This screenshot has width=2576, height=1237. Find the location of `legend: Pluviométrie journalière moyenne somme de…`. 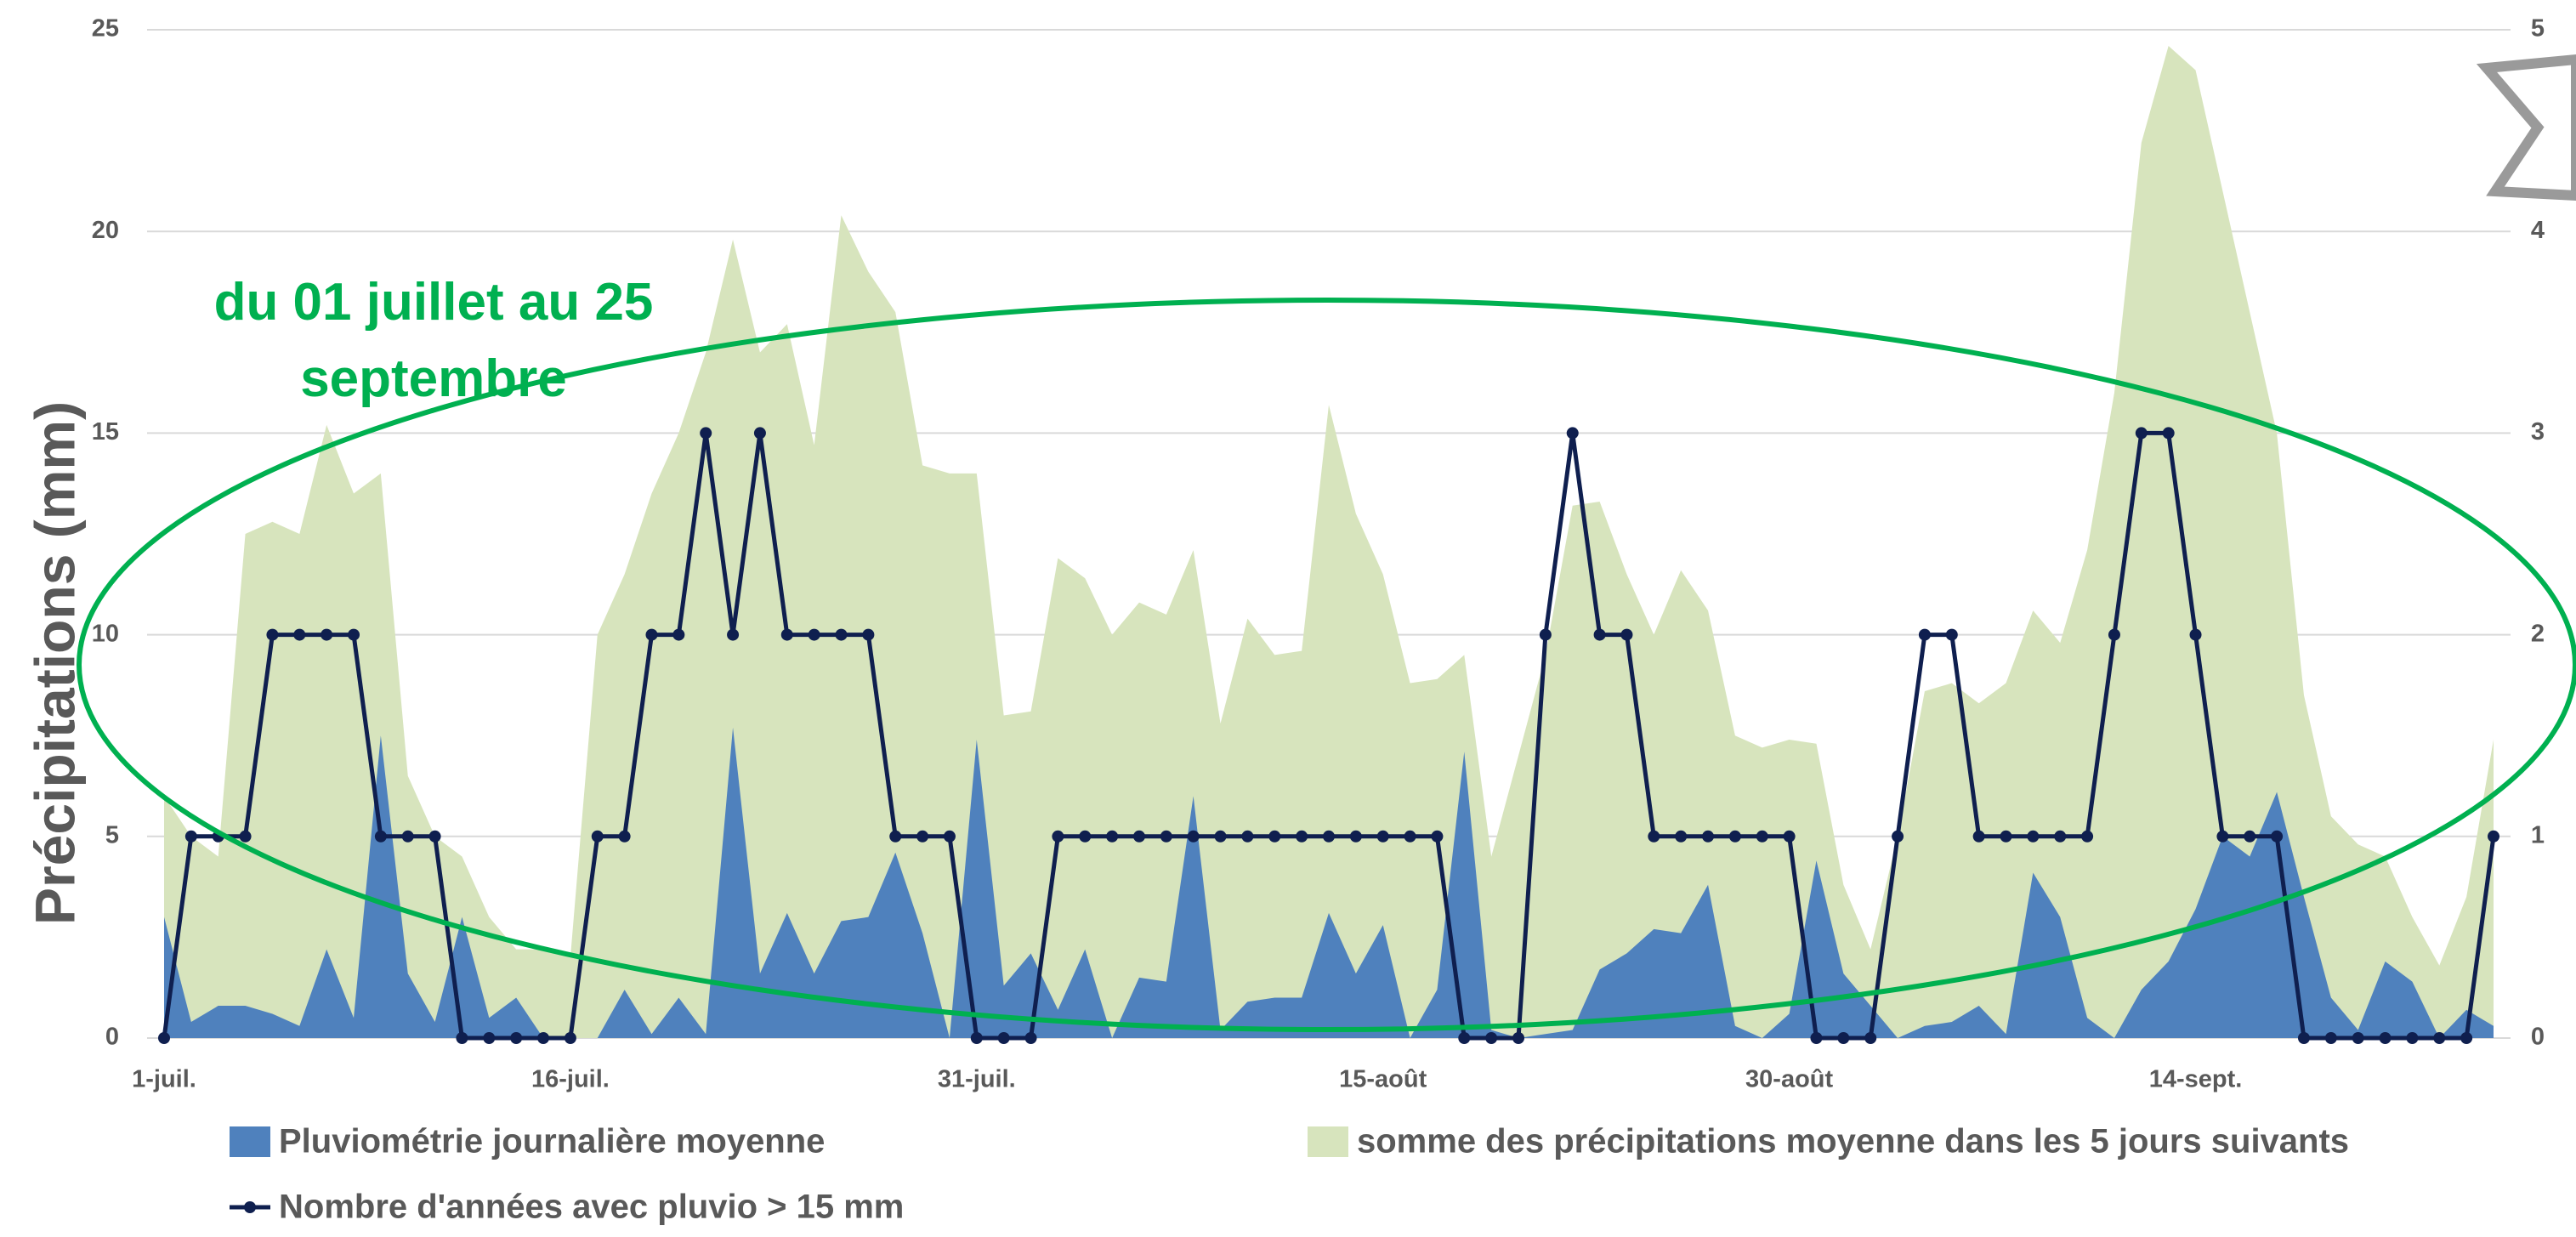

legend: Pluviométrie journalière moyenne somme de… is located at coordinates (1290, 1174).